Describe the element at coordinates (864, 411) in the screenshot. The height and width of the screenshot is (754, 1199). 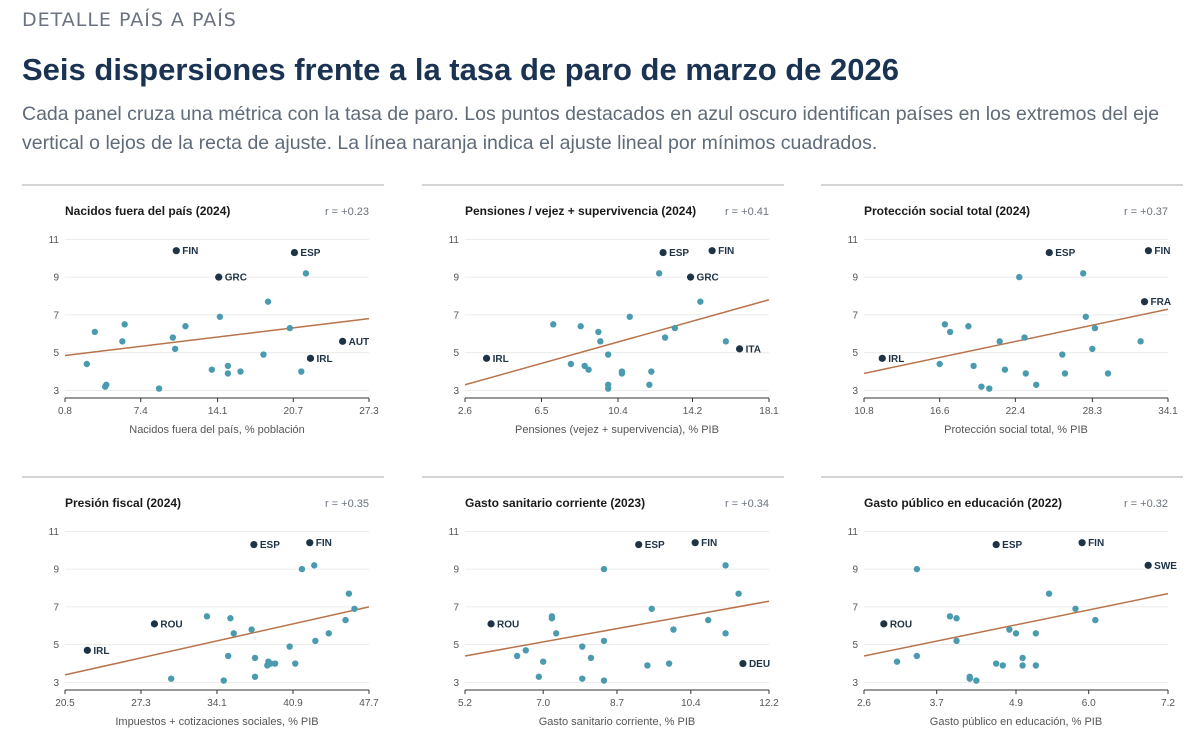
I see `x-tick-label: 10.8` at that location.